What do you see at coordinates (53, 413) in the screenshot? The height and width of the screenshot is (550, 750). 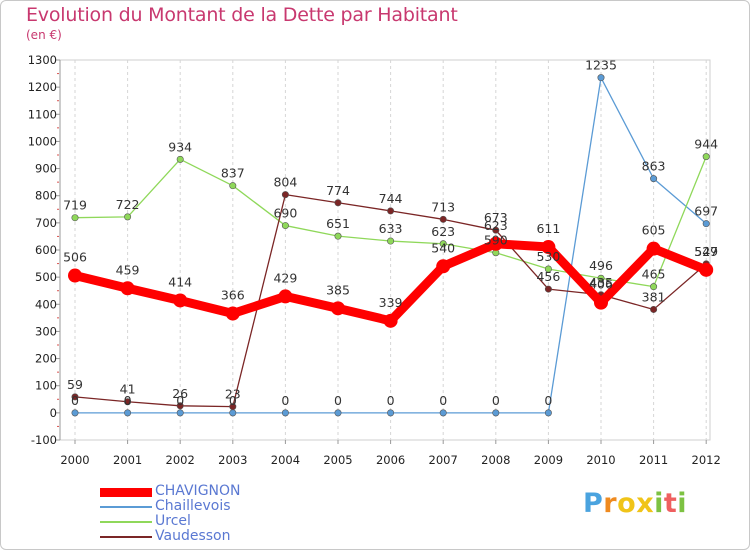 I see `y-tick-label: 0` at bounding box center [53, 413].